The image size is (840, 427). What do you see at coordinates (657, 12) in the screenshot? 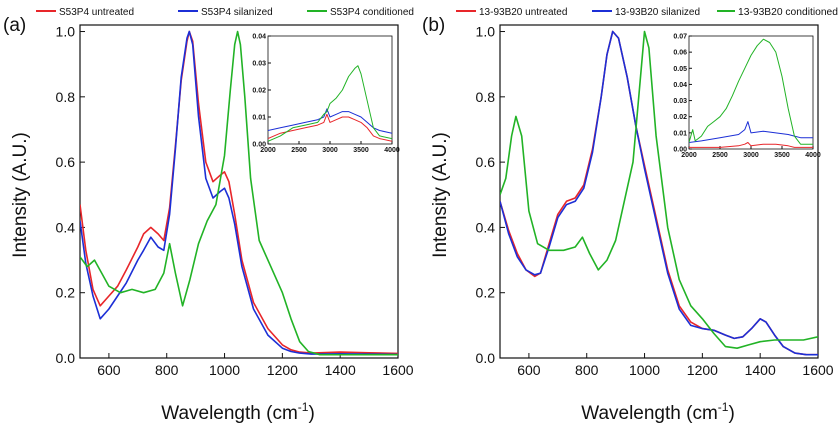
I see `legend-label-b-1: 13-93B20 silanized` at bounding box center [657, 12].